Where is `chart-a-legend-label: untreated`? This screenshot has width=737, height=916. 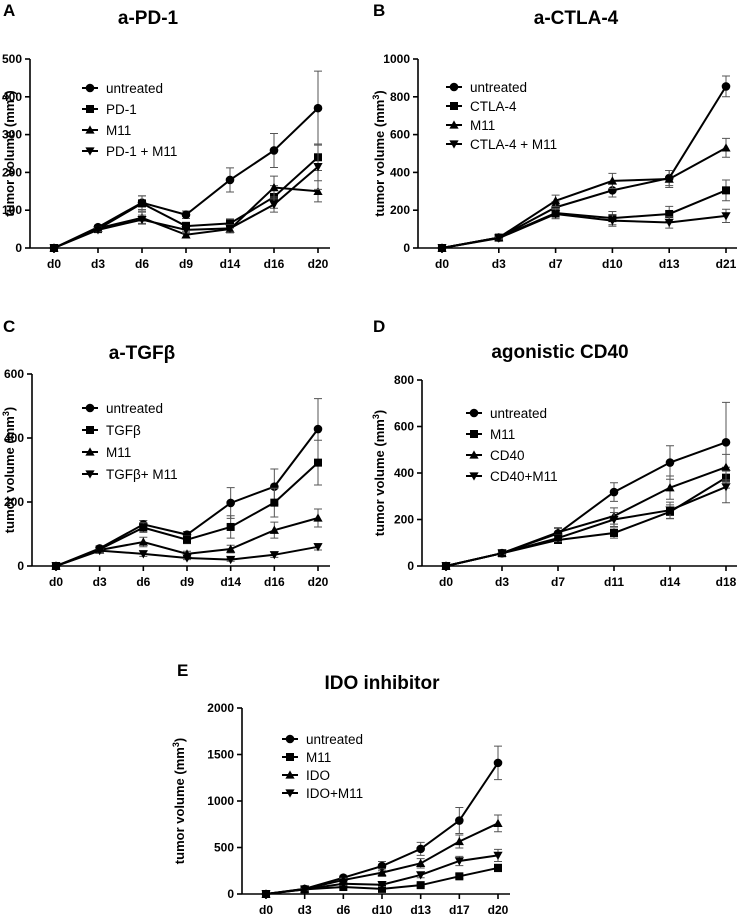
chart-a-legend-label: untreated is located at coordinates (134, 88).